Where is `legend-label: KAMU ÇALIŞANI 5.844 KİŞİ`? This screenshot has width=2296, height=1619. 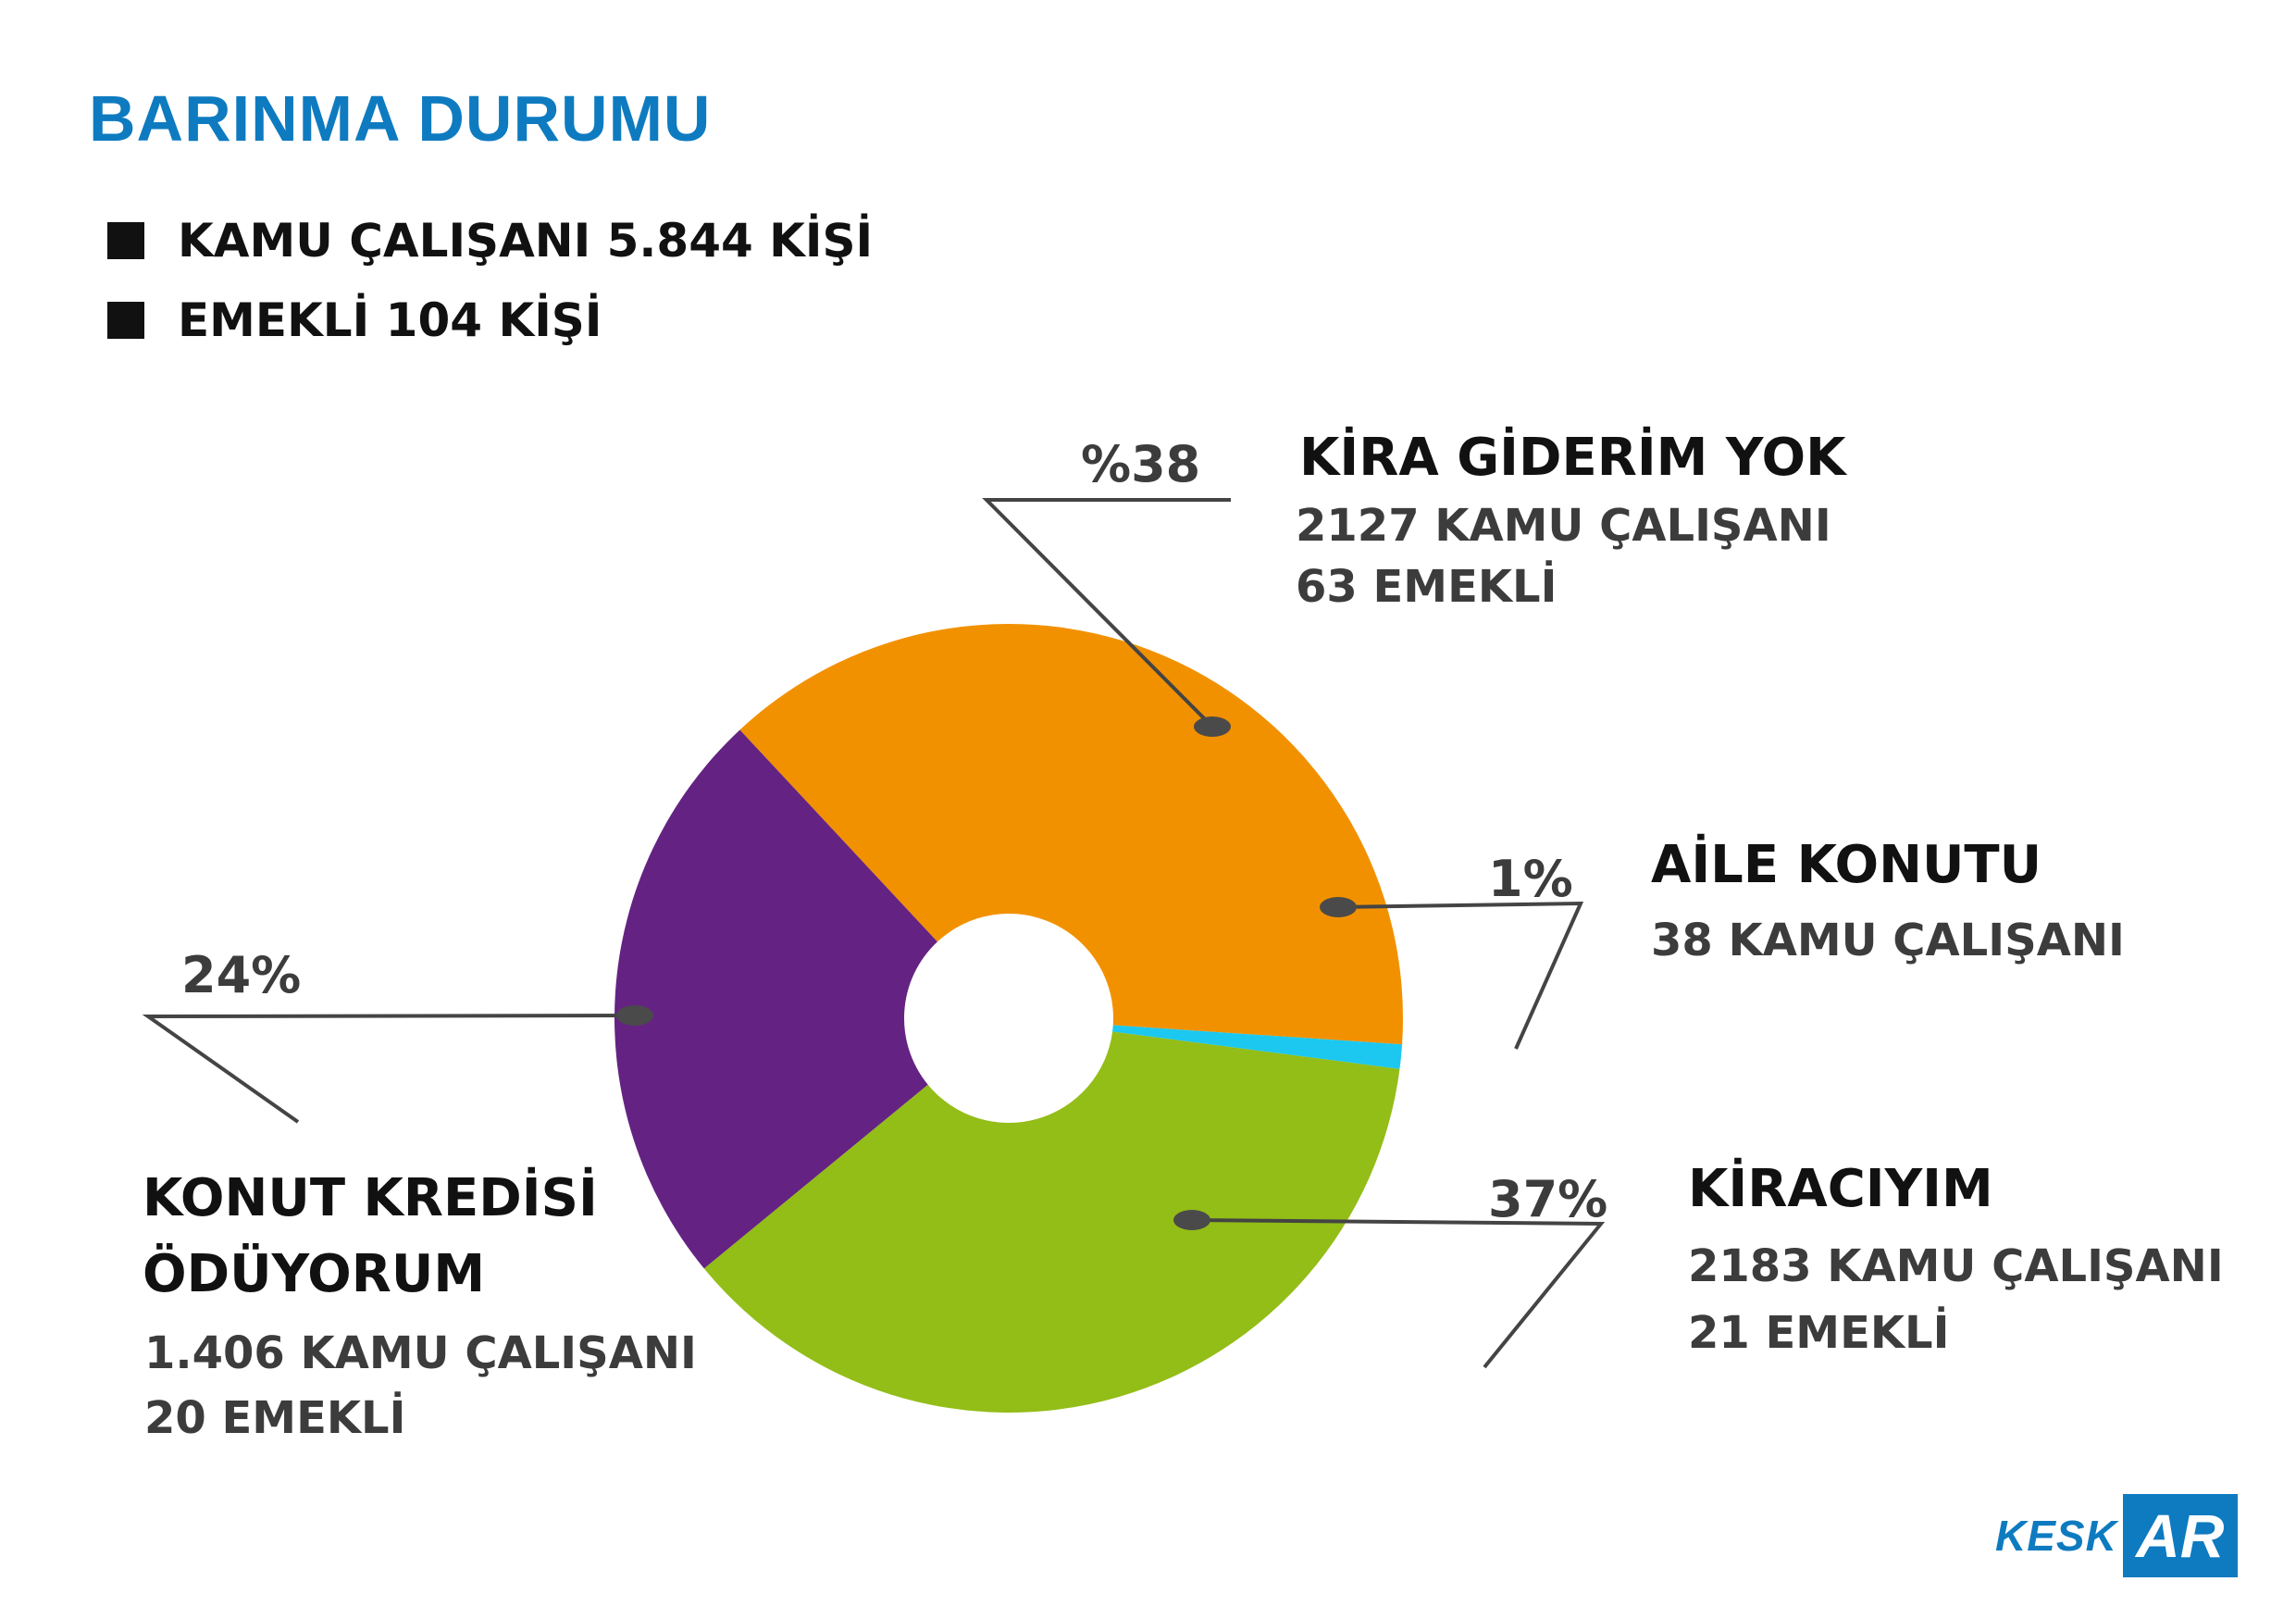 legend-label: KAMU ÇALIŞANI 5.844 KİŞİ is located at coordinates (526, 241).